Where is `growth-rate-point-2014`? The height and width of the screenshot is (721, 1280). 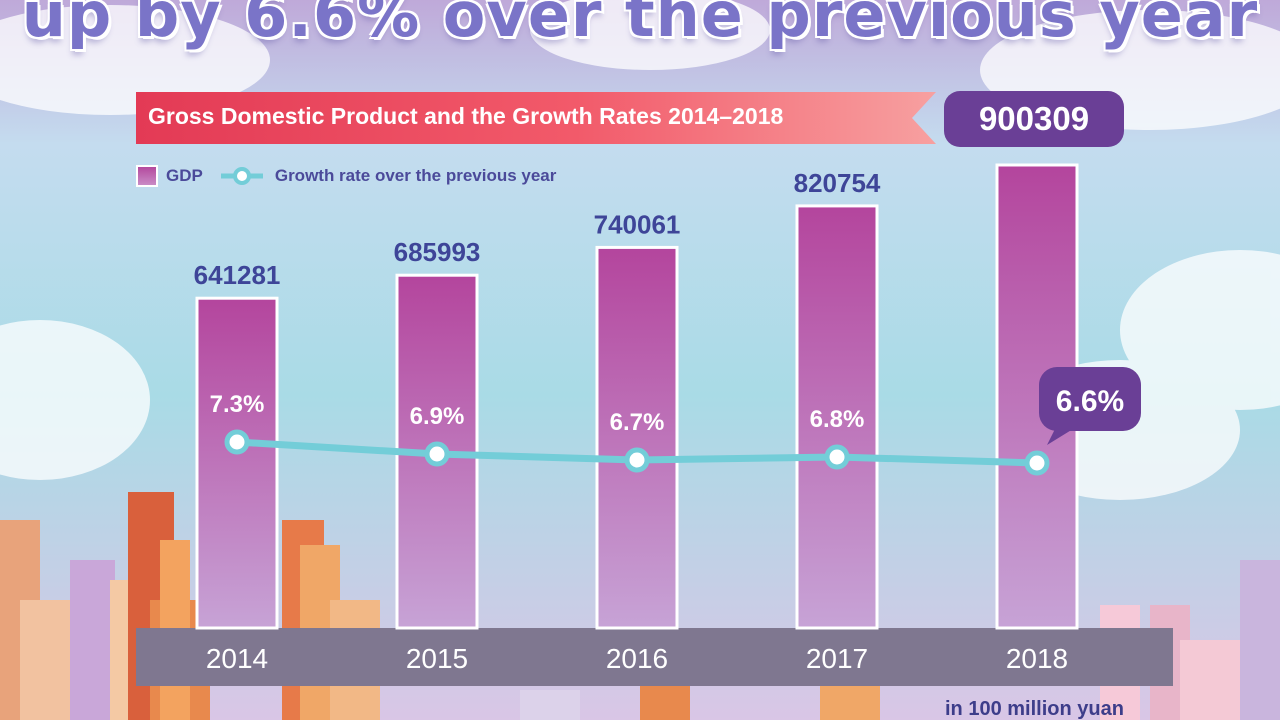
growth-rate-point-2014 is located at coordinates (237, 442).